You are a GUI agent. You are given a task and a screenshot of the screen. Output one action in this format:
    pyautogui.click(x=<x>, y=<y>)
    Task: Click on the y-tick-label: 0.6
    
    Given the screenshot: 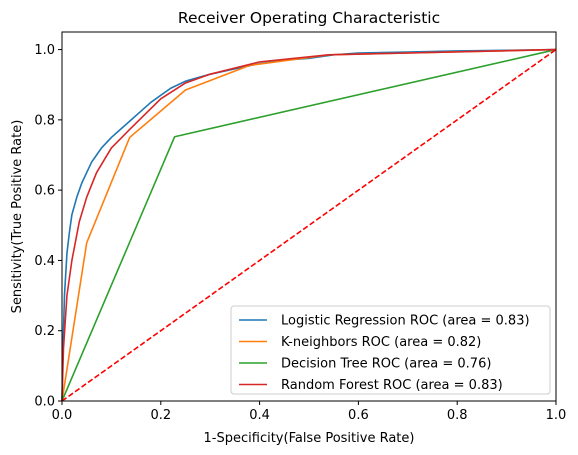 What is the action you would take?
    pyautogui.click(x=44, y=191)
    